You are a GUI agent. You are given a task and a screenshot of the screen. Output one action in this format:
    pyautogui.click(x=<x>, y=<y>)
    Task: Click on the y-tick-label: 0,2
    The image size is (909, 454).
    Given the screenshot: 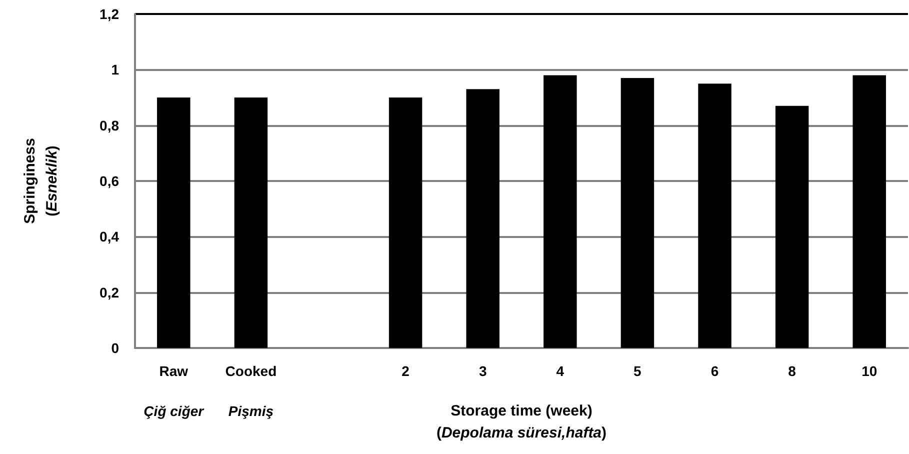 What is the action you would take?
    pyautogui.click(x=110, y=292)
    